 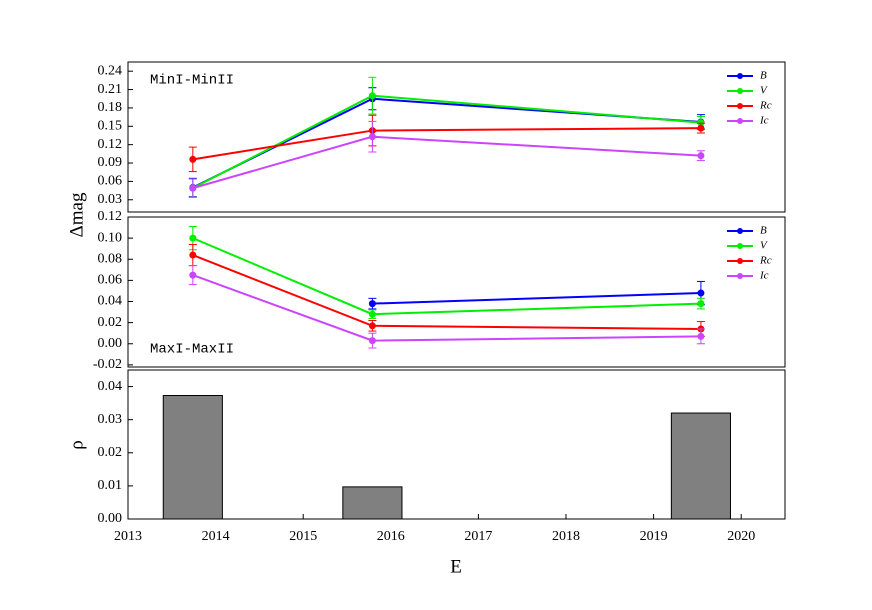 I want to click on y-tick-label: 0.18, so click(x=110, y=107).